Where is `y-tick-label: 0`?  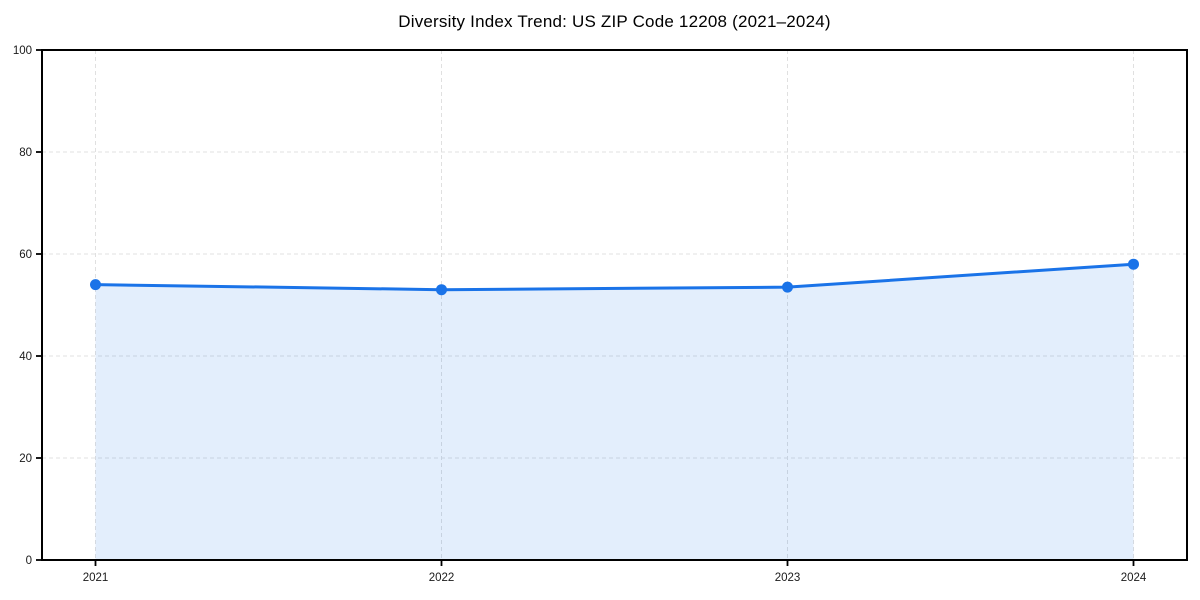
y-tick-label: 0 is located at coordinates (29, 561).